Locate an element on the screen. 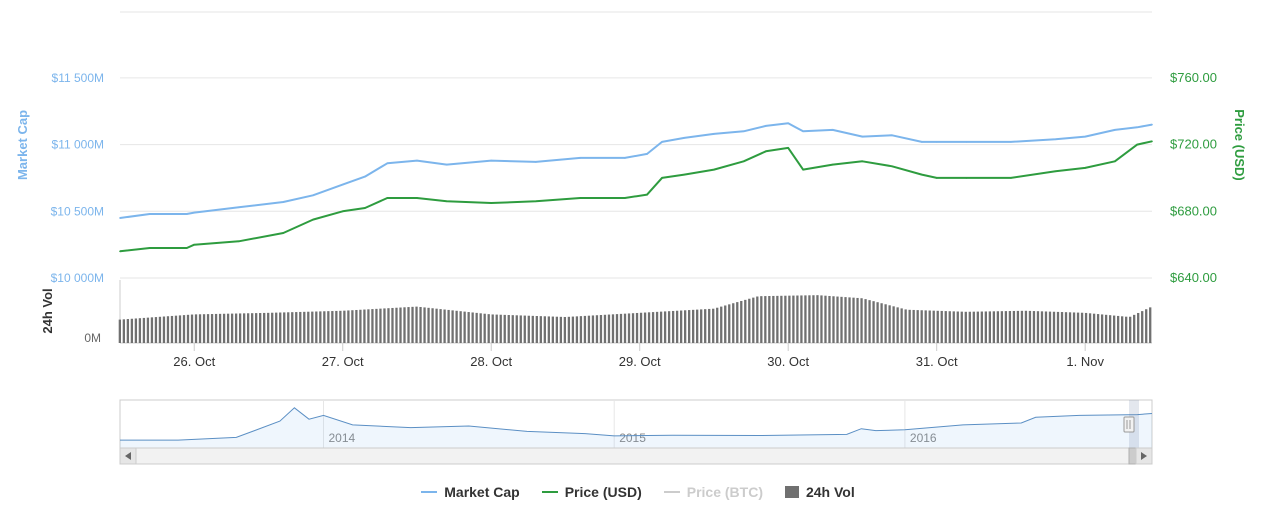 The height and width of the screenshot is (525, 1276). right-axis-tick-label: $760.00 is located at coordinates (1193, 77).